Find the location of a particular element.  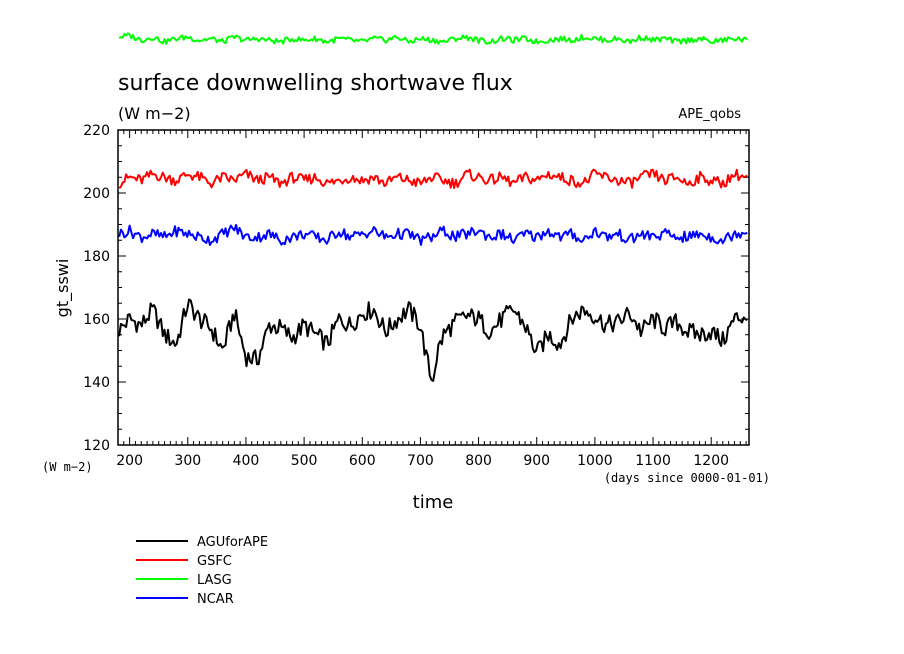

x-tick-label: 900 is located at coordinates (536, 461).